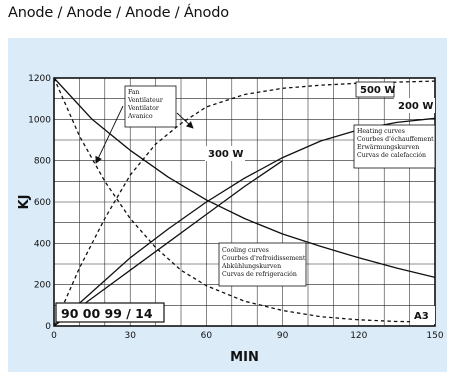 This screenshot has width=455, height=380. What do you see at coordinates (140, 116) in the screenshot?
I see `fan-note-line-4: Avanico` at bounding box center [140, 116].